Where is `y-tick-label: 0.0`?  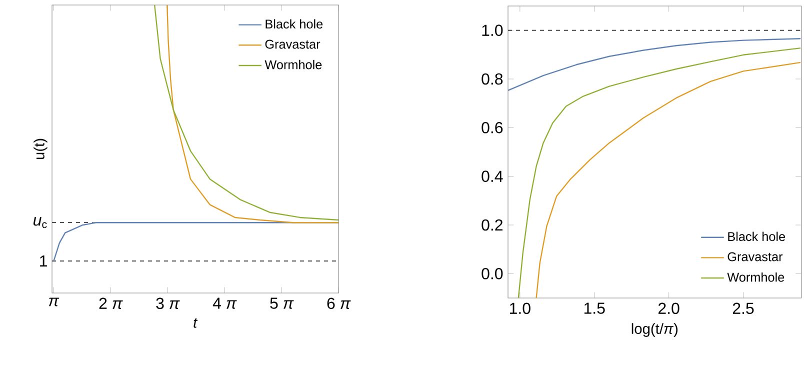 y-tick-label: 0.0 is located at coordinates (492, 274).